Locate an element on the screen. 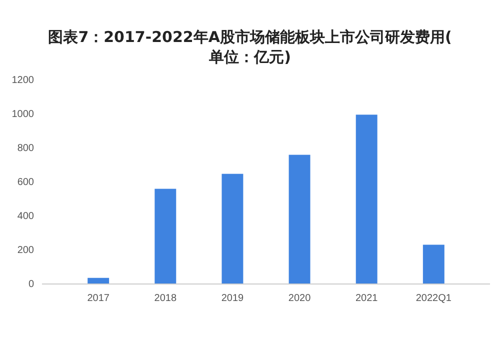 The height and width of the screenshot is (362, 500). y-tick-label: 400 is located at coordinates (25, 216).